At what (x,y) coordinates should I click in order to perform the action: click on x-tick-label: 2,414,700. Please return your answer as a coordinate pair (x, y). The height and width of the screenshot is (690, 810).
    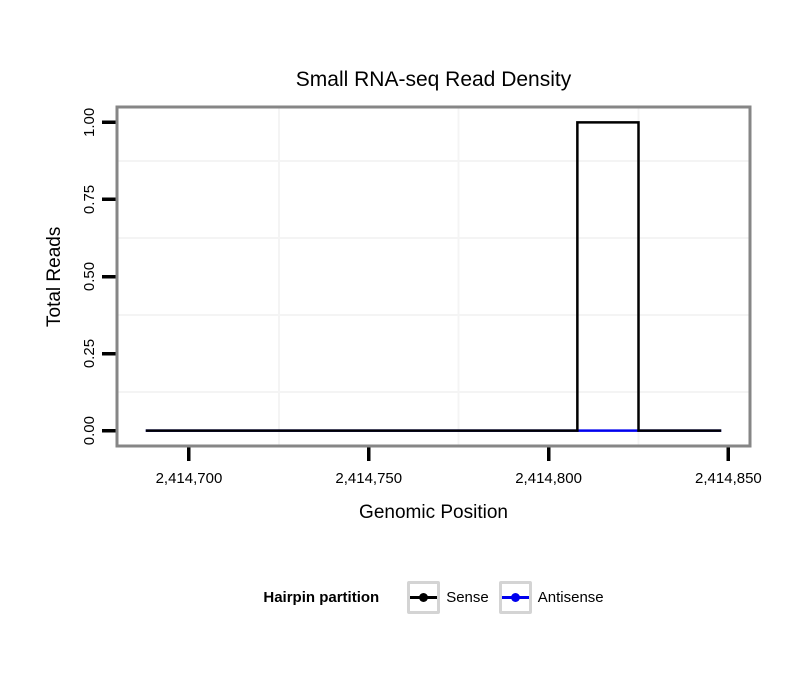
    Looking at the image, I should click on (189, 478).